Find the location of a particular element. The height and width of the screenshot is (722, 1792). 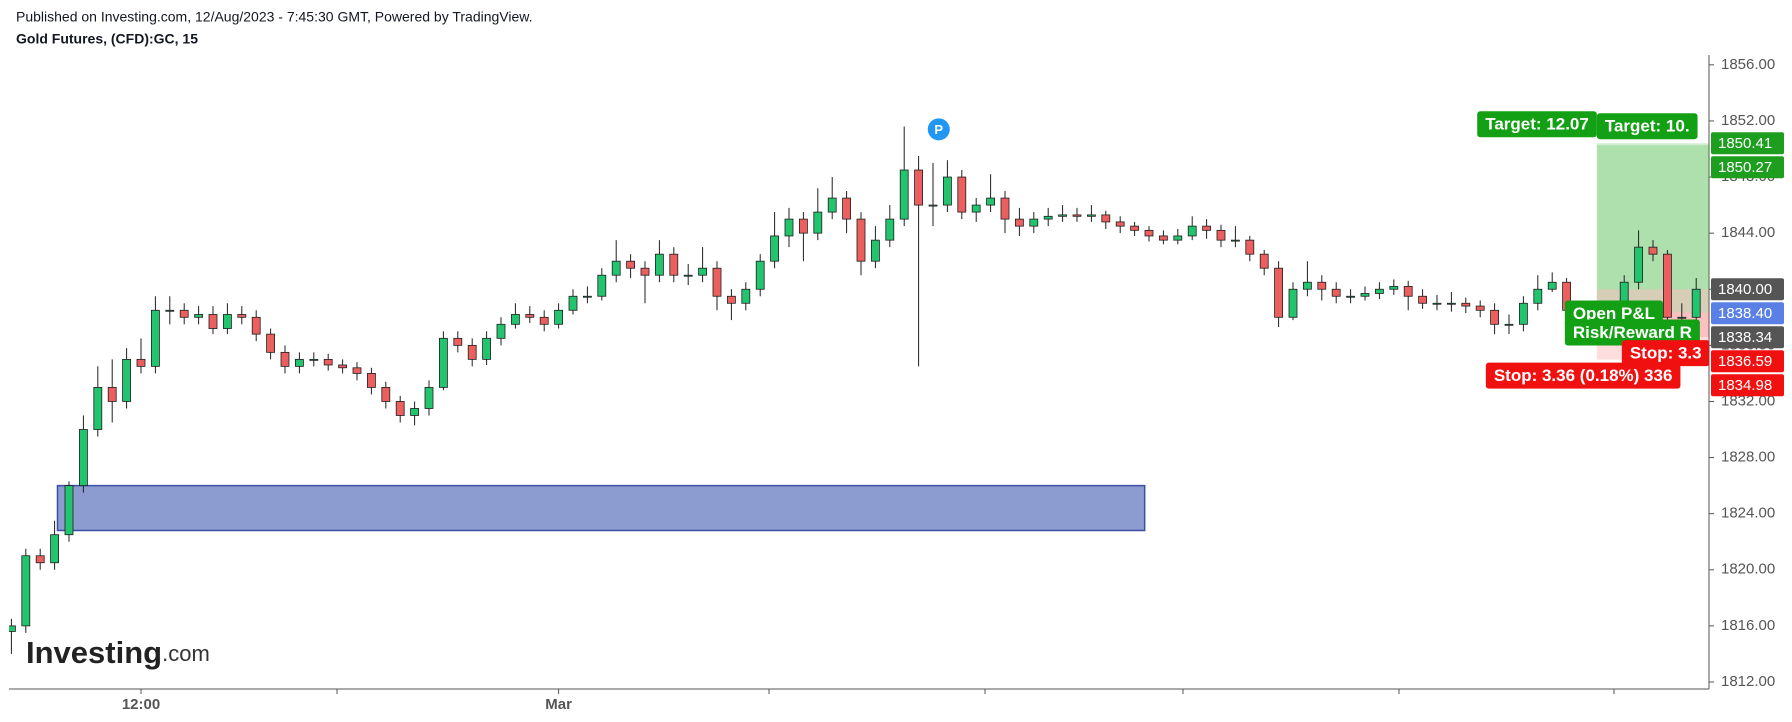

label-text: Open P&L is located at coordinates (1614, 313).